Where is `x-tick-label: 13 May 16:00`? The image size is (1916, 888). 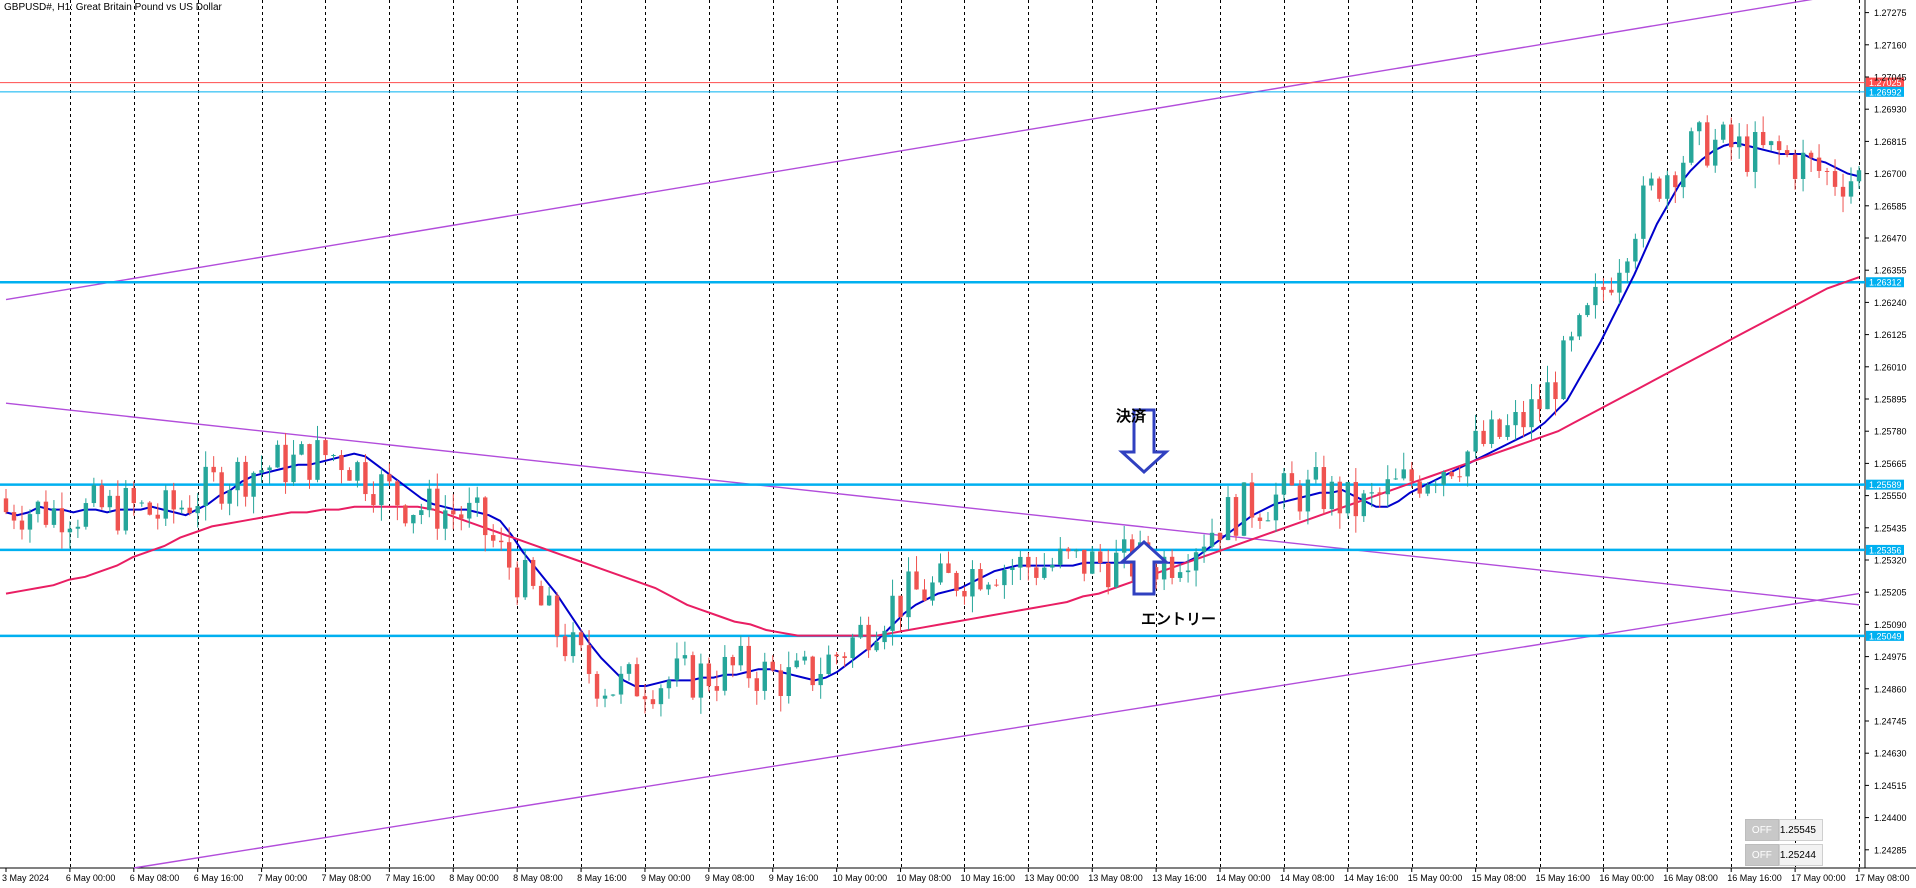 x-tick-label: 13 May 16:00 is located at coordinates (1179, 878).